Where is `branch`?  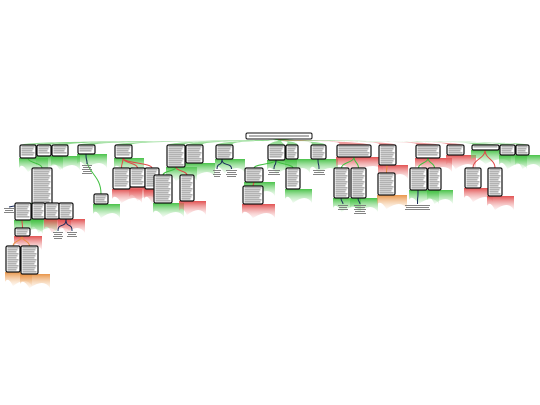
branch is located at coordinates (180, 142).